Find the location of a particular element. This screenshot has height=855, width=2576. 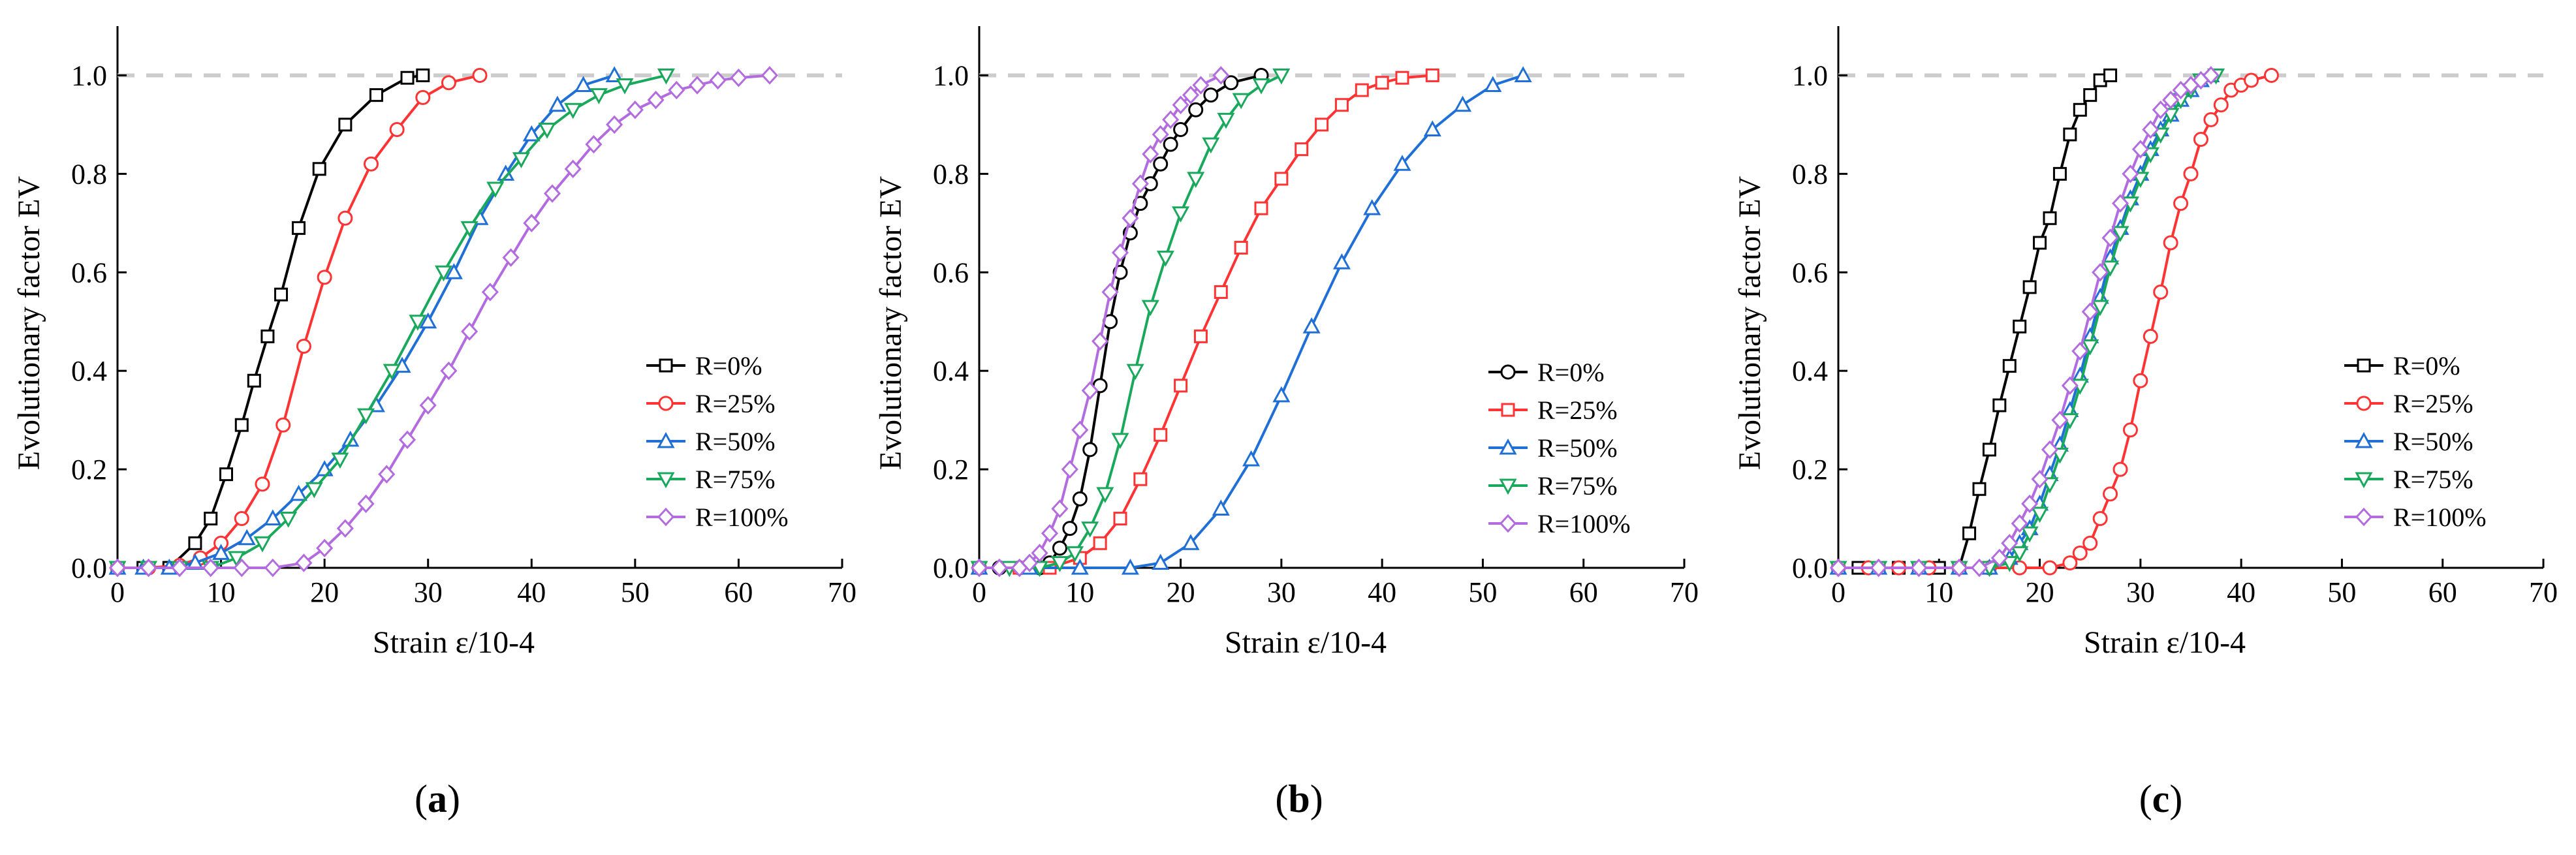

y-tick-label: 0.6 is located at coordinates (89, 272).